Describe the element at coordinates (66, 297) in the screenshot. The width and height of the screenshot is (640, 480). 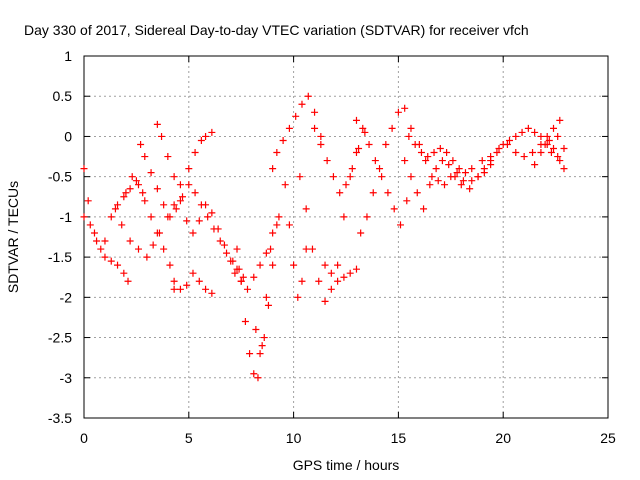
I see `y-tick-label: -2` at that location.